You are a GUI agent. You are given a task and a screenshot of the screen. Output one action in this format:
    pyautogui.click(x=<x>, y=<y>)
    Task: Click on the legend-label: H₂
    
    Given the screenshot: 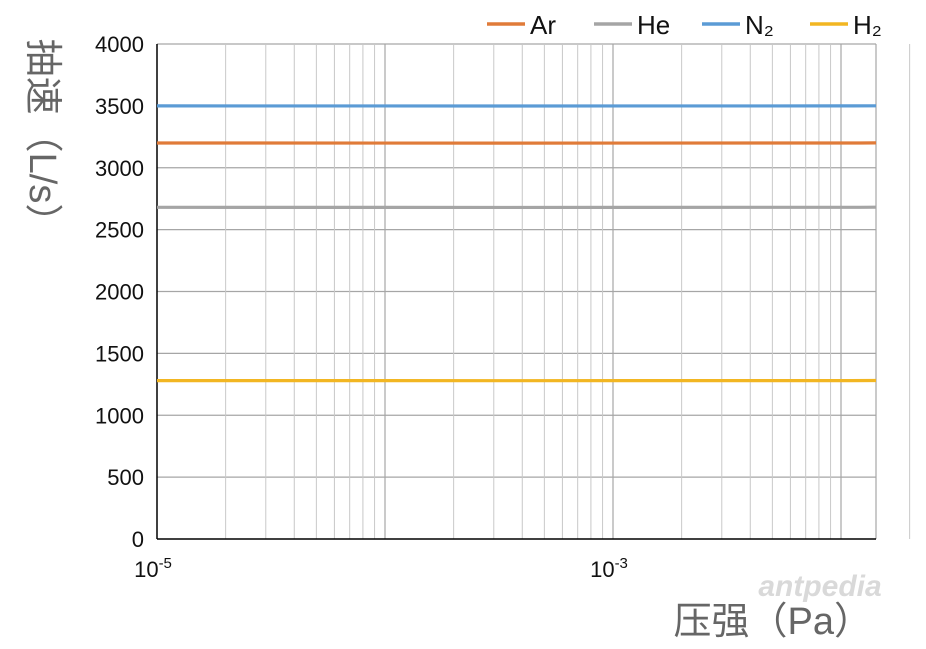 What is the action you would take?
    pyautogui.click(x=867, y=25)
    